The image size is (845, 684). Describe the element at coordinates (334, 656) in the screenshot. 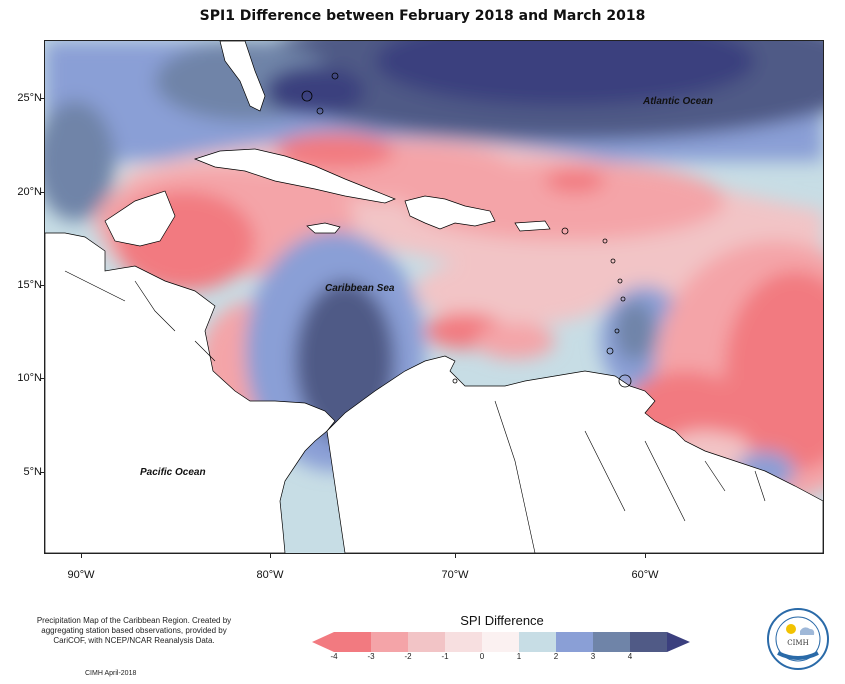

I see `legend-label: -4` at that location.